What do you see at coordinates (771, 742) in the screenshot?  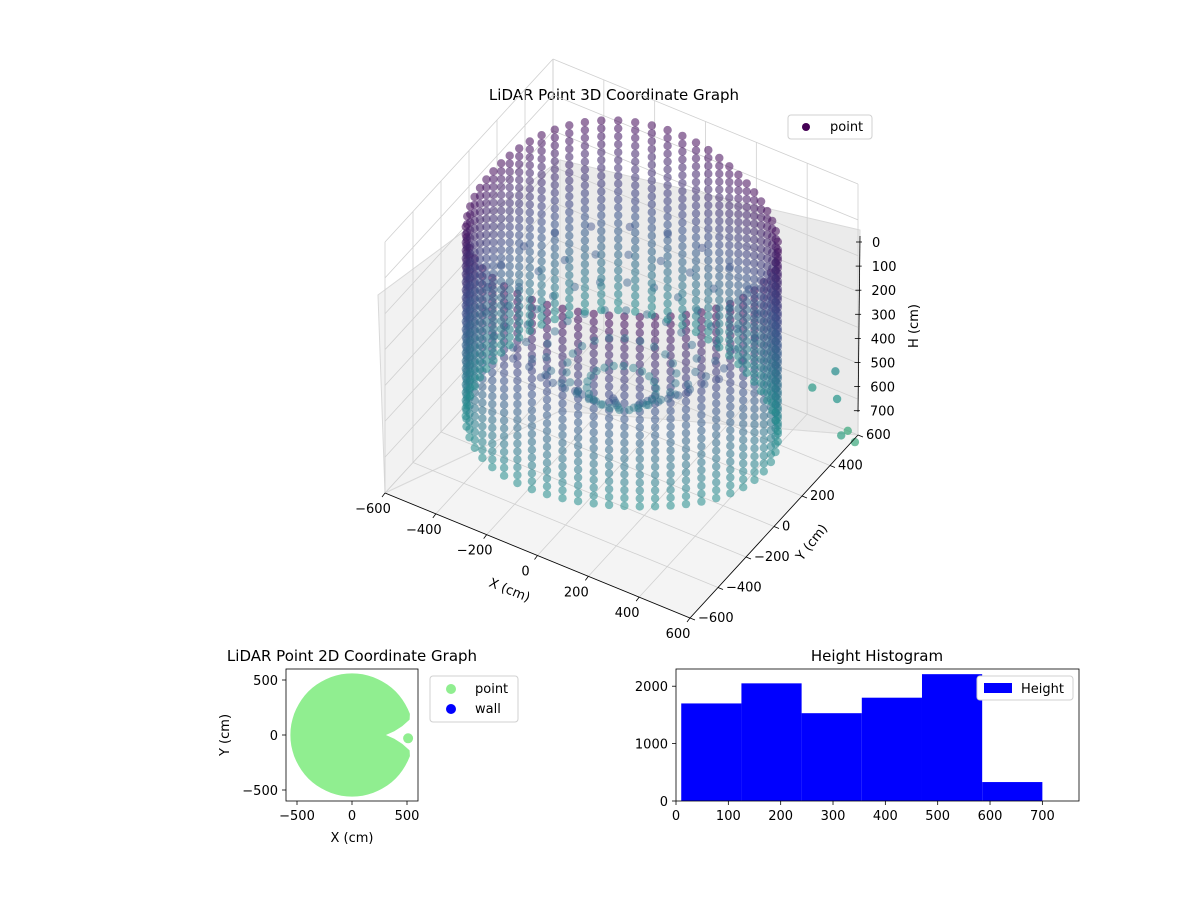 I see `histogram-bar` at bounding box center [771, 742].